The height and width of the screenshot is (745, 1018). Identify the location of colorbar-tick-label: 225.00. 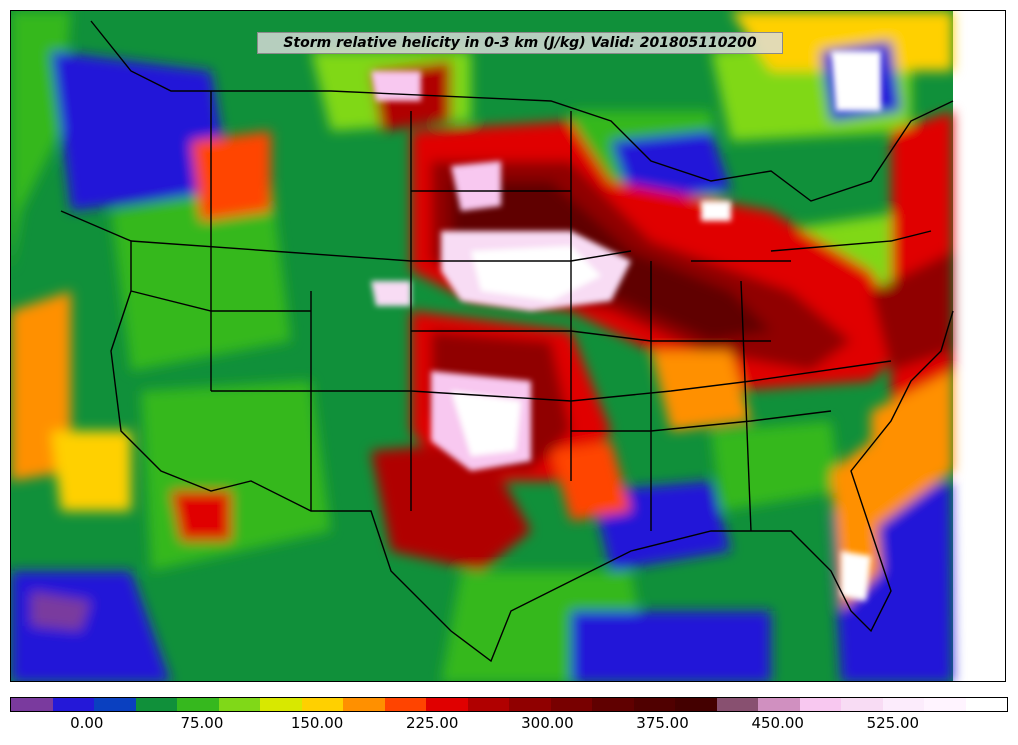
(432, 723).